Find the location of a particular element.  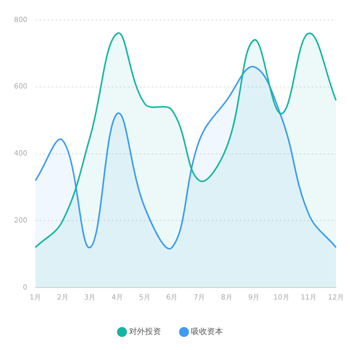

legend-label: 对外投资 is located at coordinates (145, 331).